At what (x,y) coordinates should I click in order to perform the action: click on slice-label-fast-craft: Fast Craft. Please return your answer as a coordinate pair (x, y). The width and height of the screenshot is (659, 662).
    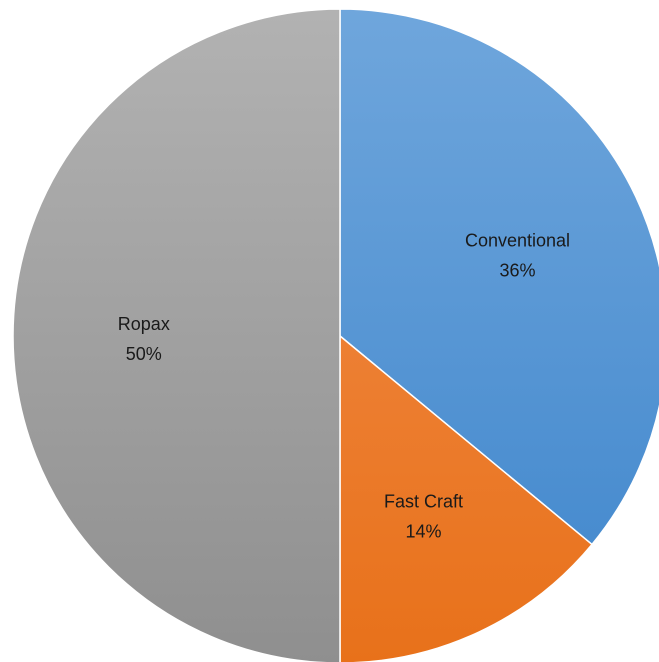
    Looking at the image, I should click on (423, 502).